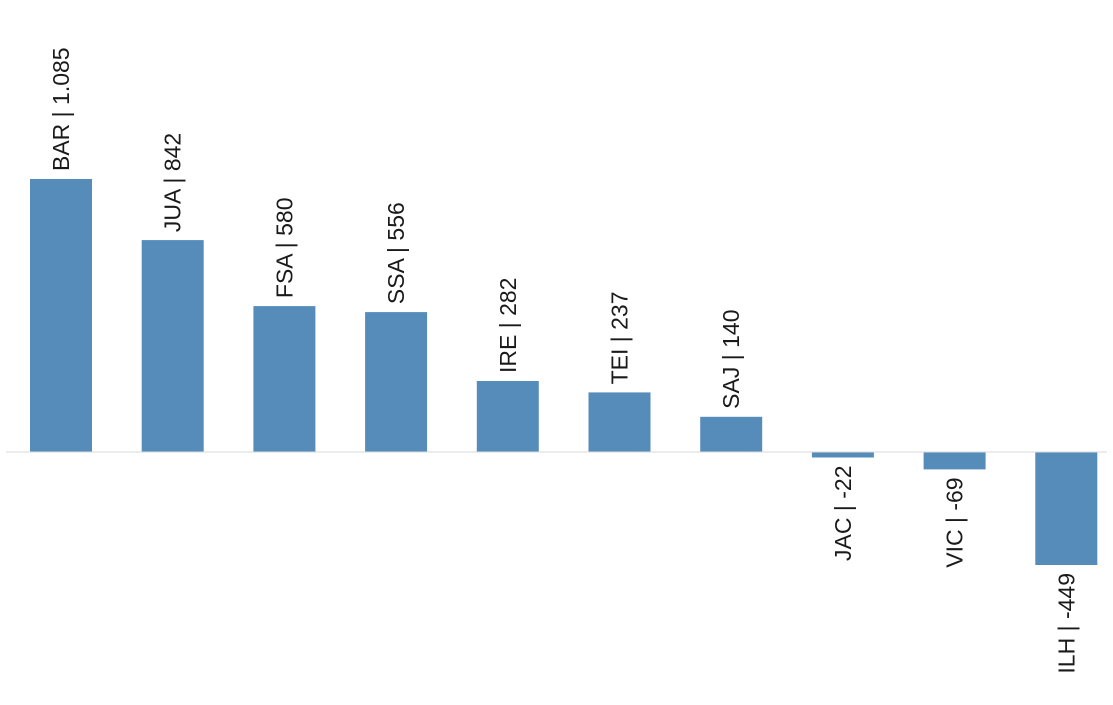 This screenshot has height=705, width=1113. I want to click on data-label-ire: IRE | 282, so click(508, 325).